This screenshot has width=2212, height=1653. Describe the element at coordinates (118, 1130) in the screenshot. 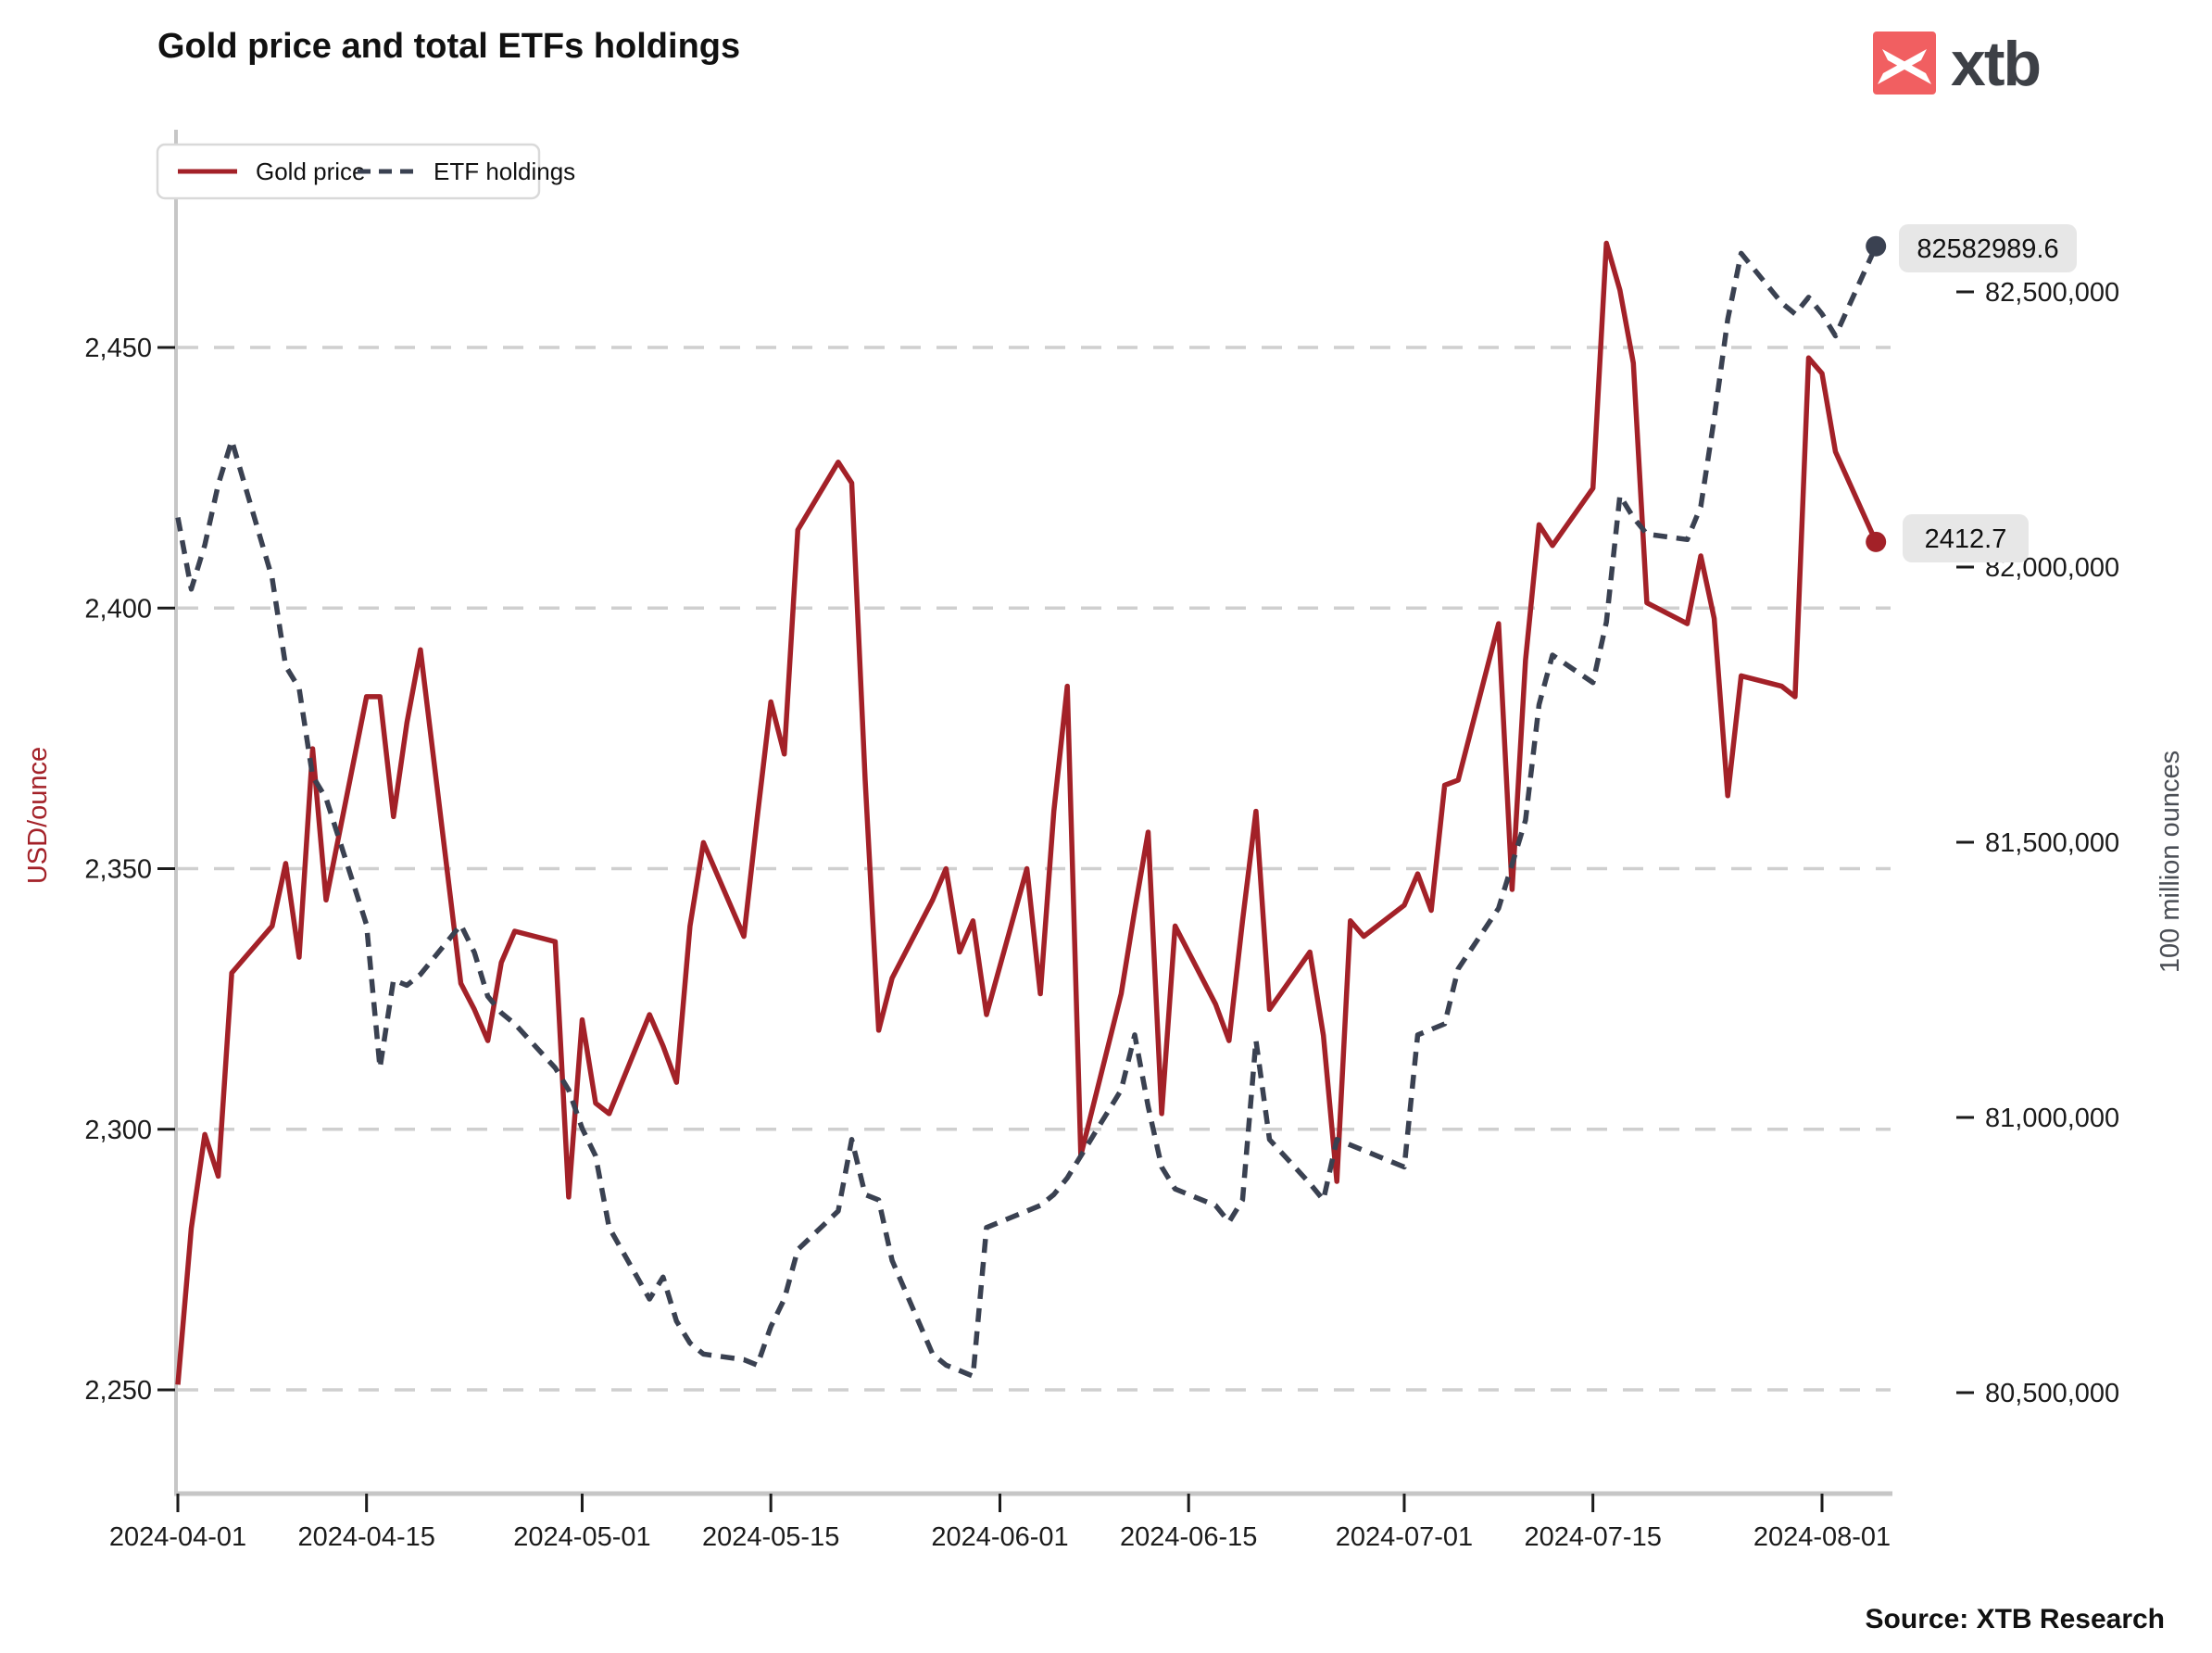

I see `left-tick-label: 2,300` at that location.